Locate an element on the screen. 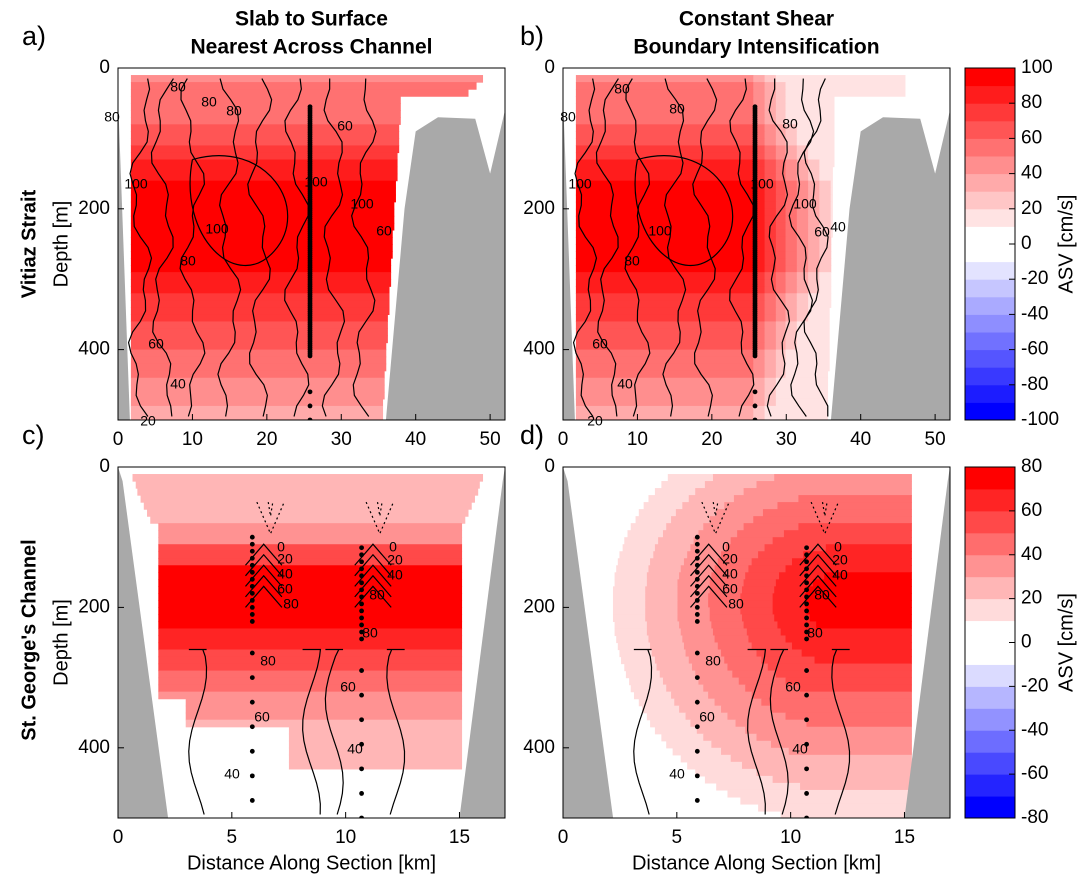 The image size is (1082, 882). x-tick-label: 50 is located at coordinates (935, 439).